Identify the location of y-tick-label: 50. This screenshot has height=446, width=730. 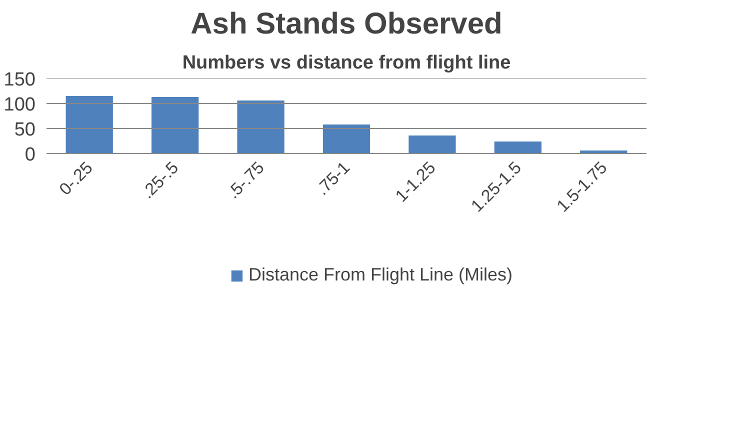
(25, 130).